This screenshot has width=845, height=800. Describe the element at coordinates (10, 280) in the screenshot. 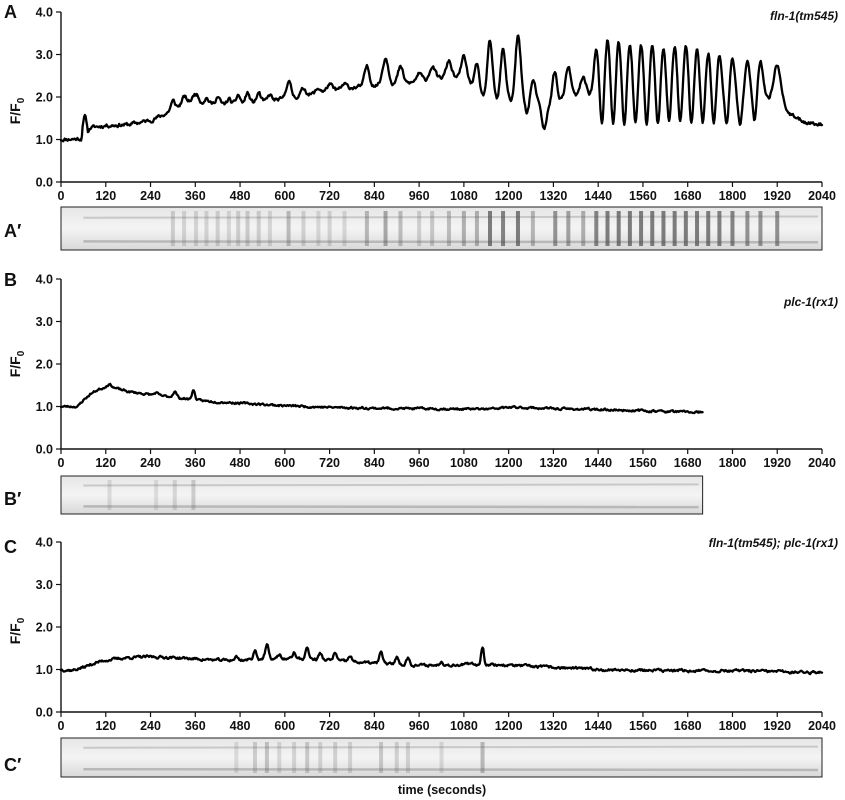

I see `panel-letter-b: B` at that location.